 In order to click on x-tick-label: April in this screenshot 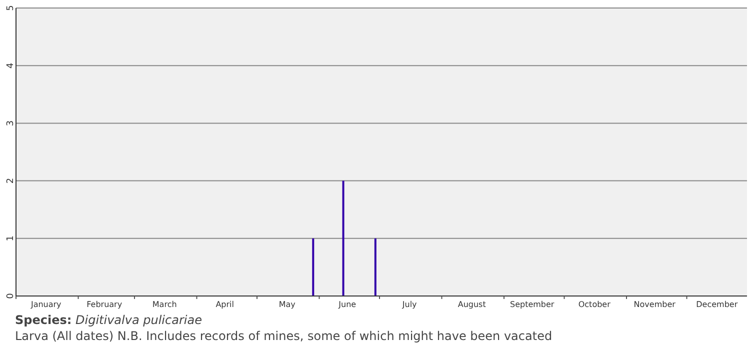, I will do `click(225, 304)`.